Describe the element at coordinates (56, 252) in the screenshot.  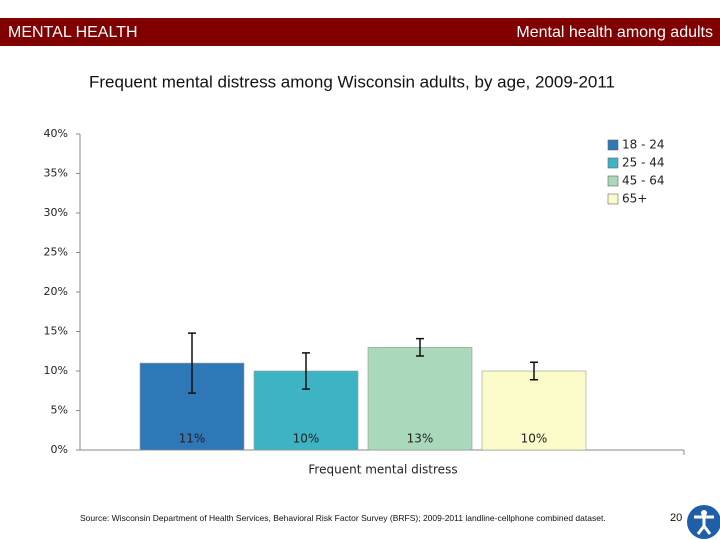
I see `y-tick-label: 25%` at that location.